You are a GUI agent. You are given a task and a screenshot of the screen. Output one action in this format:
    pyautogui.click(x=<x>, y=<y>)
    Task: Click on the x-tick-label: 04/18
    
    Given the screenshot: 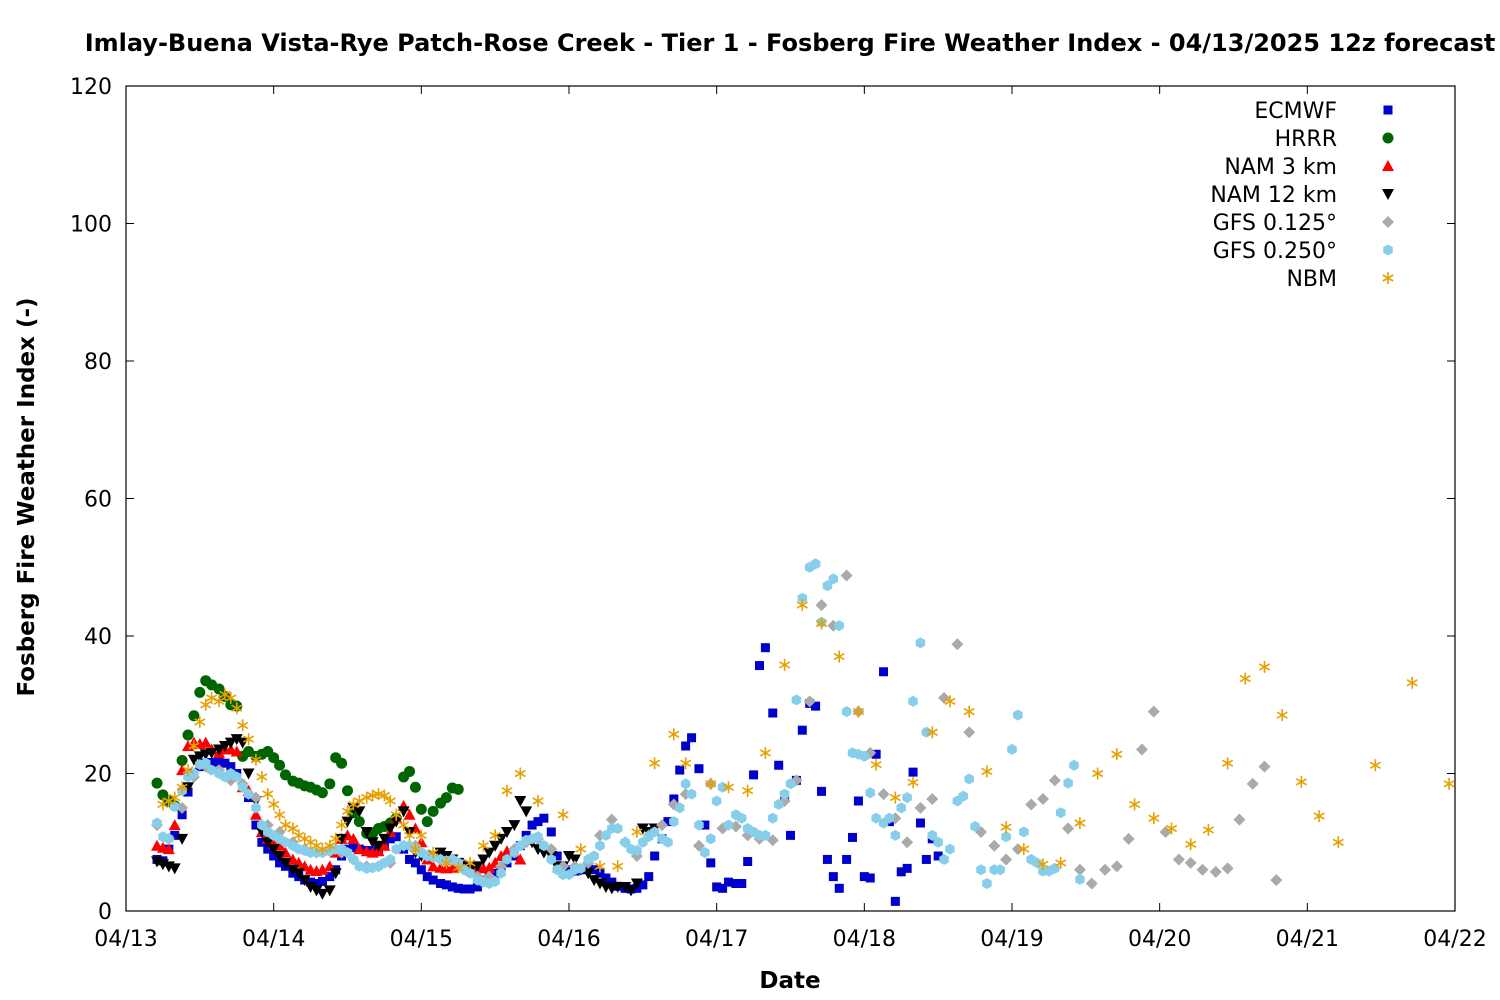 What is the action you would take?
    pyautogui.click(x=864, y=939)
    